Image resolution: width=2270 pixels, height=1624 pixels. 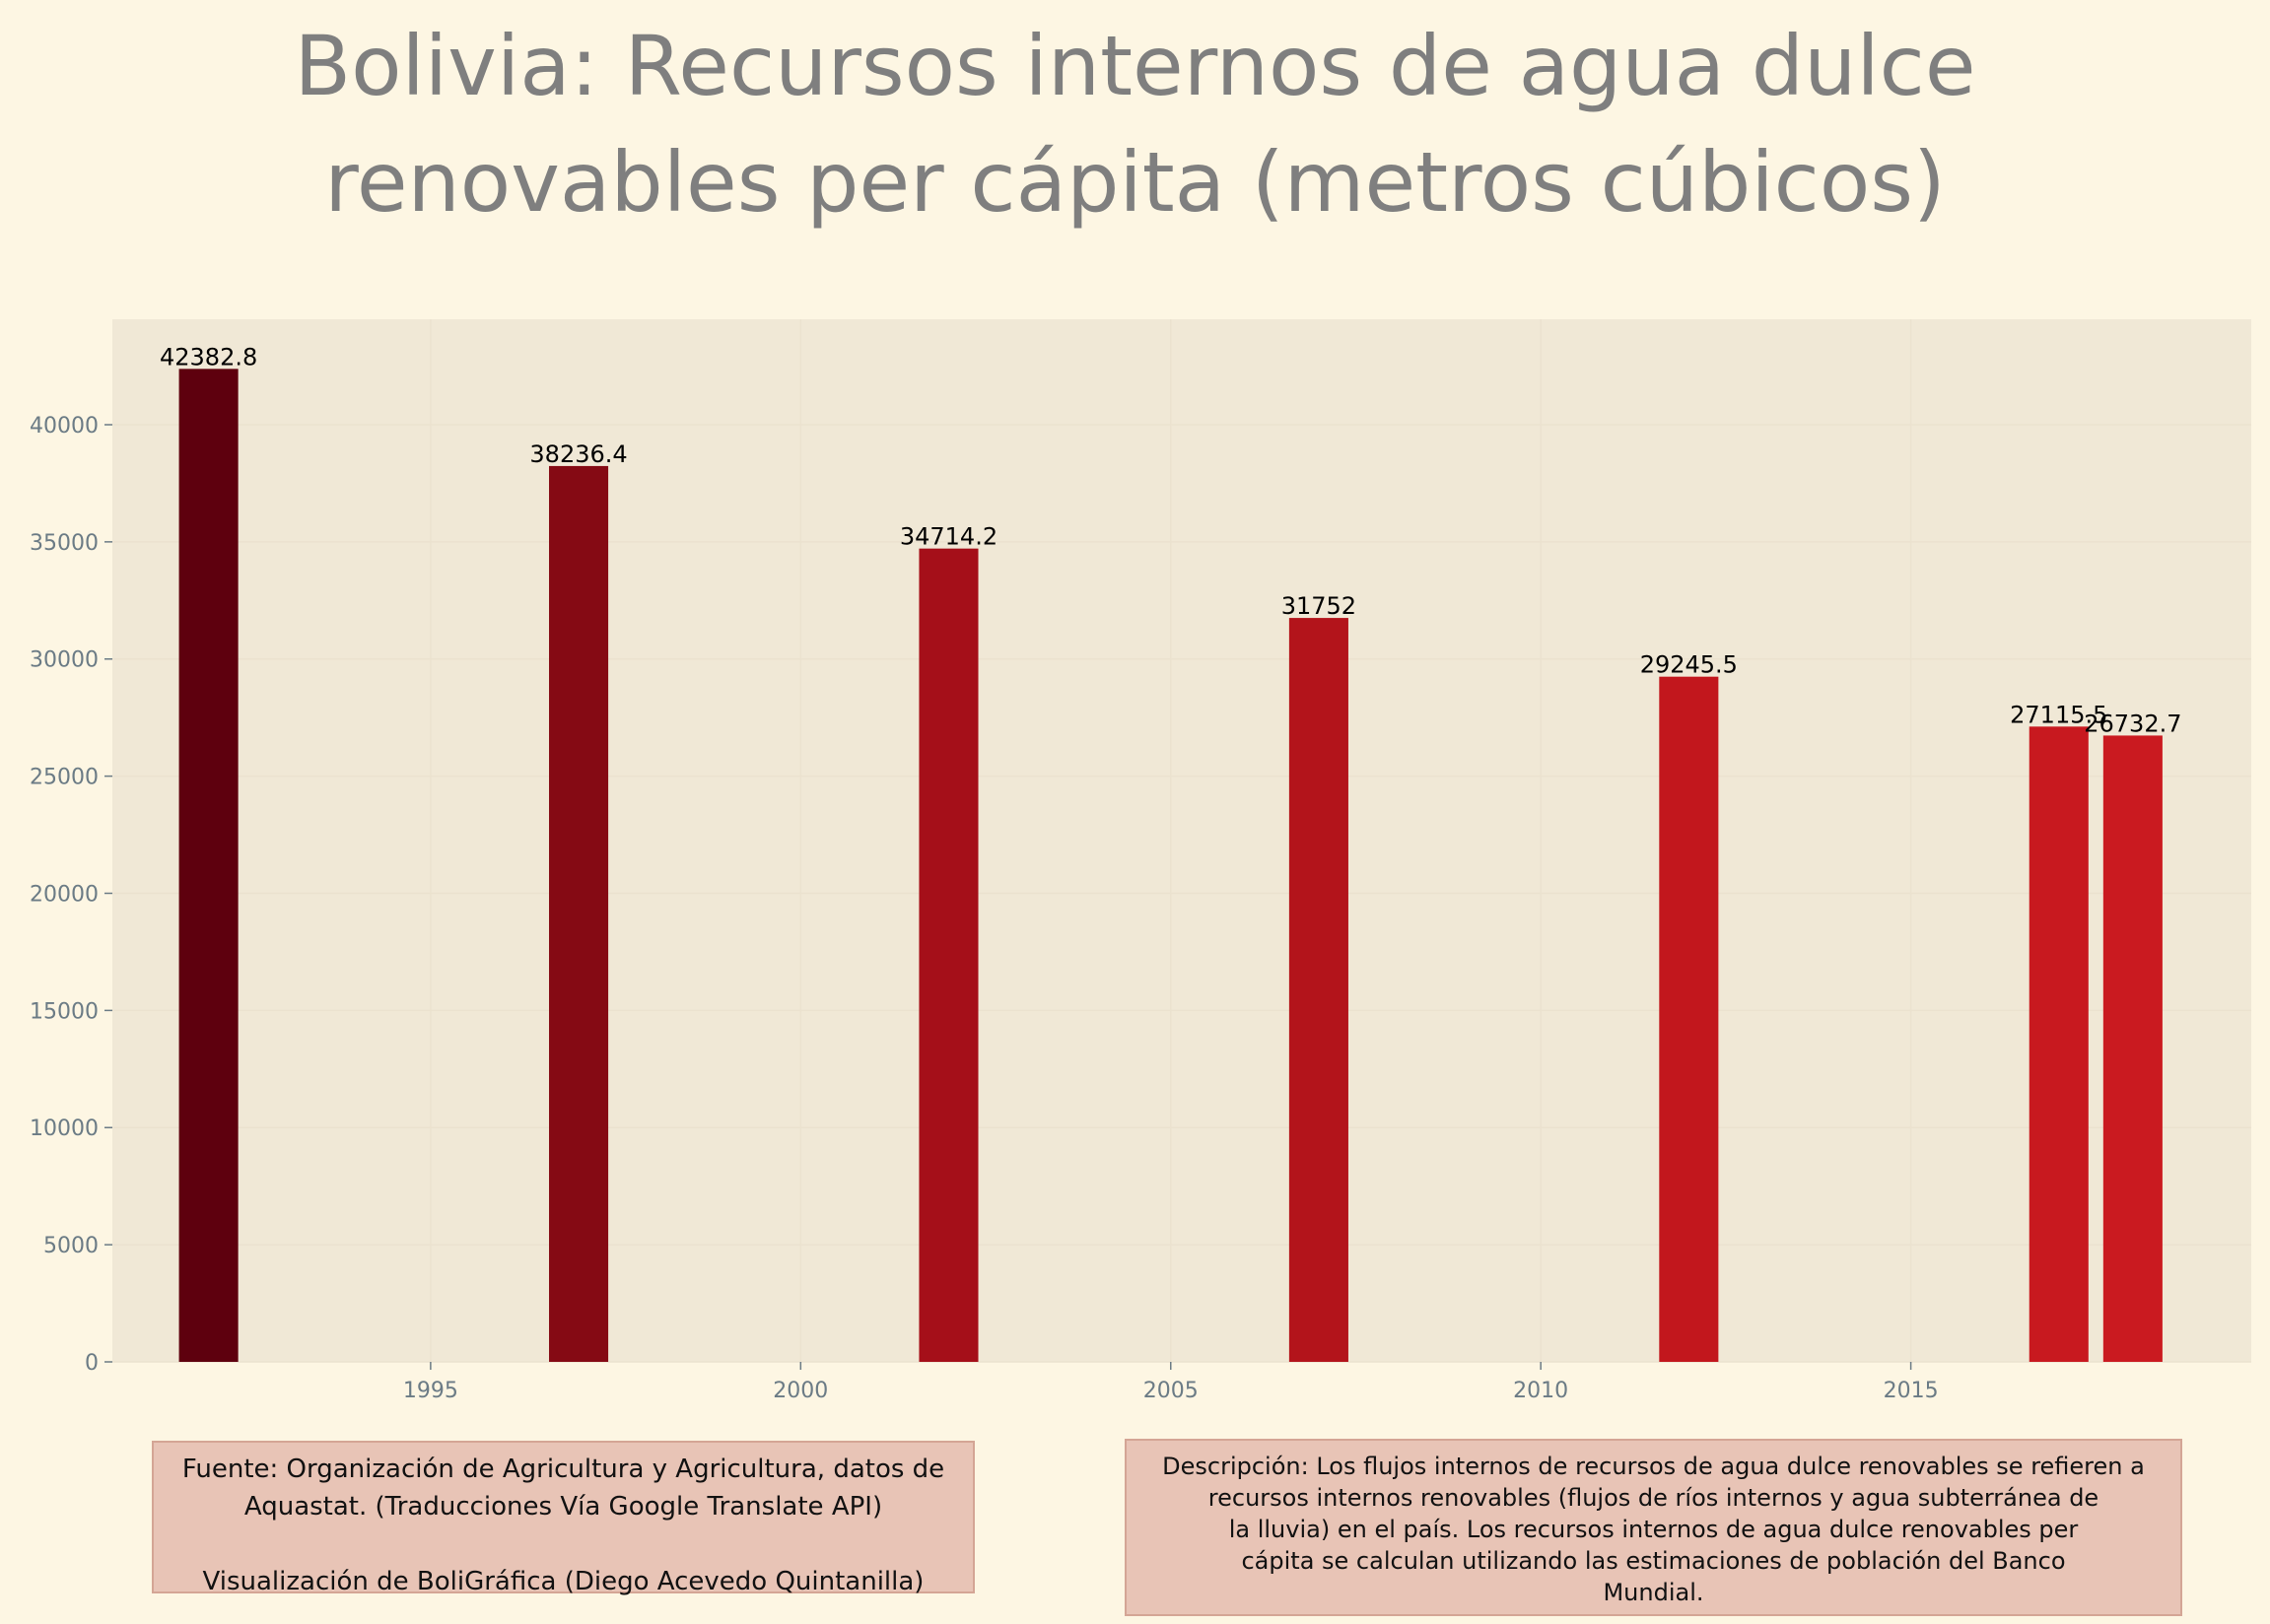 I want to click on y-tick-label: 20000, so click(x=64, y=895).